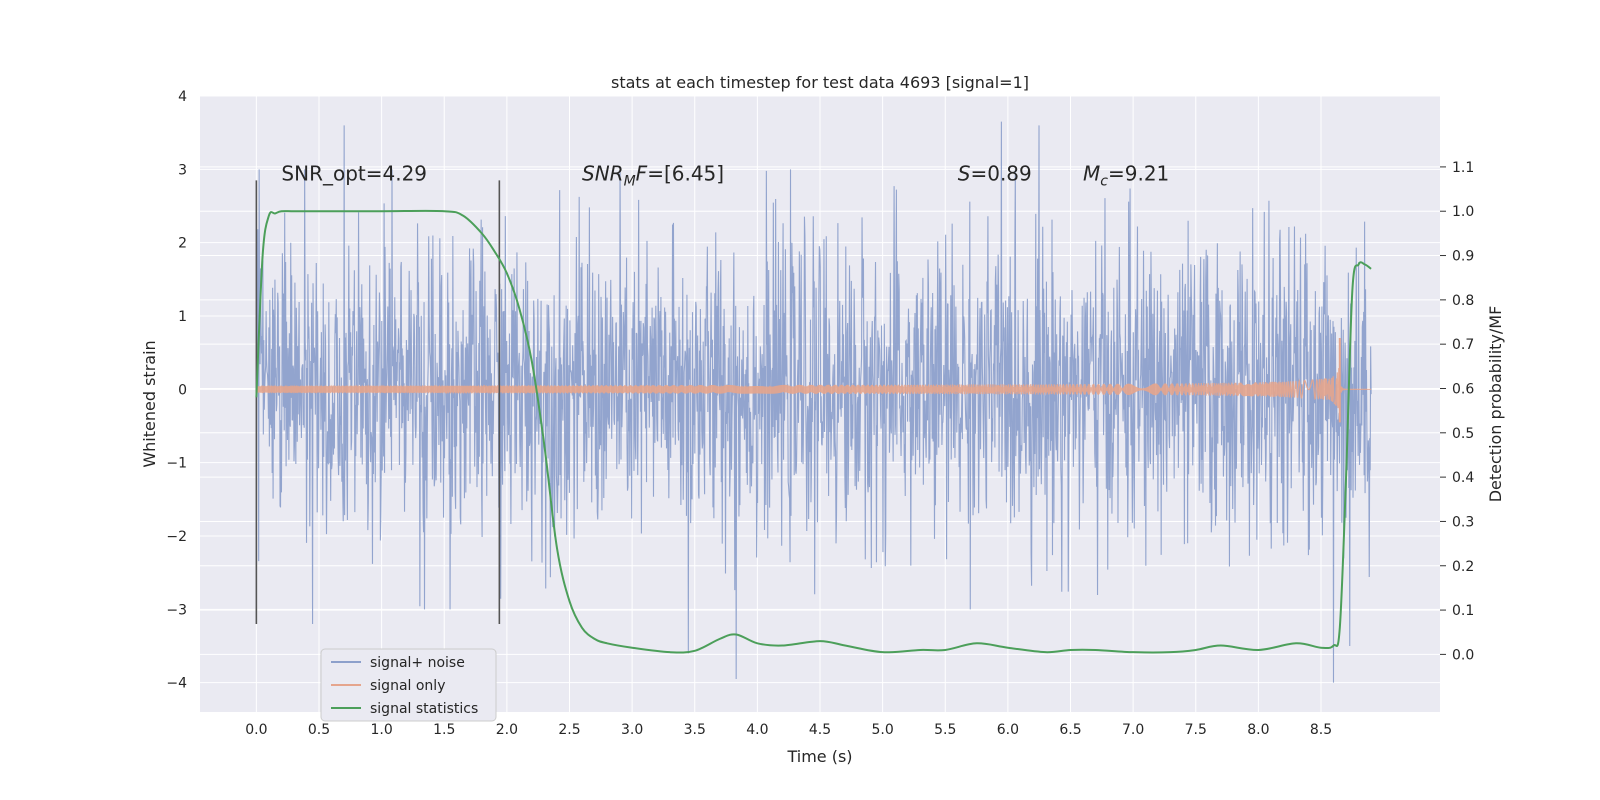  What do you see at coordinates (569, 730) in the screenshot?
I see `x-tick-label: 2.5` at bounding box center [569, 730].